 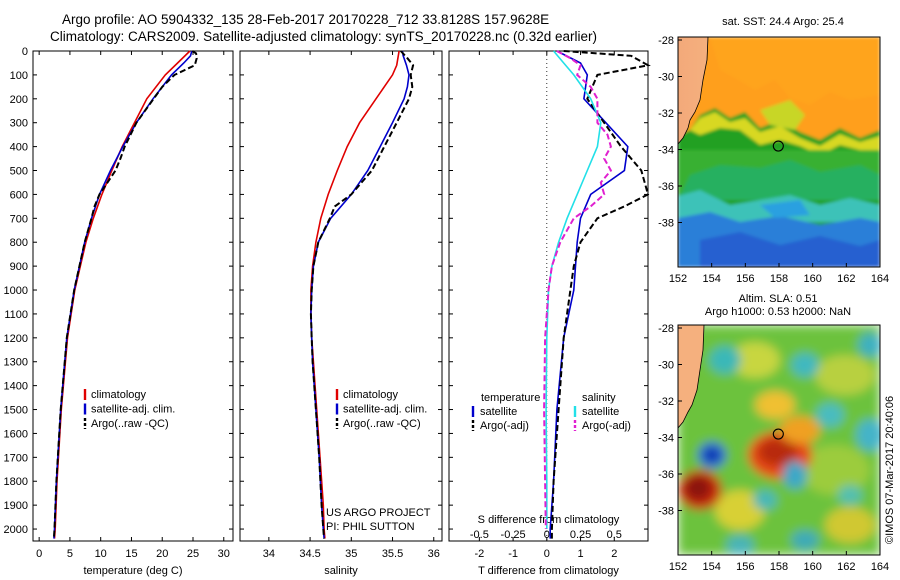 I want to click on depth-tick-label: 1900, so click(x=16, y=506).